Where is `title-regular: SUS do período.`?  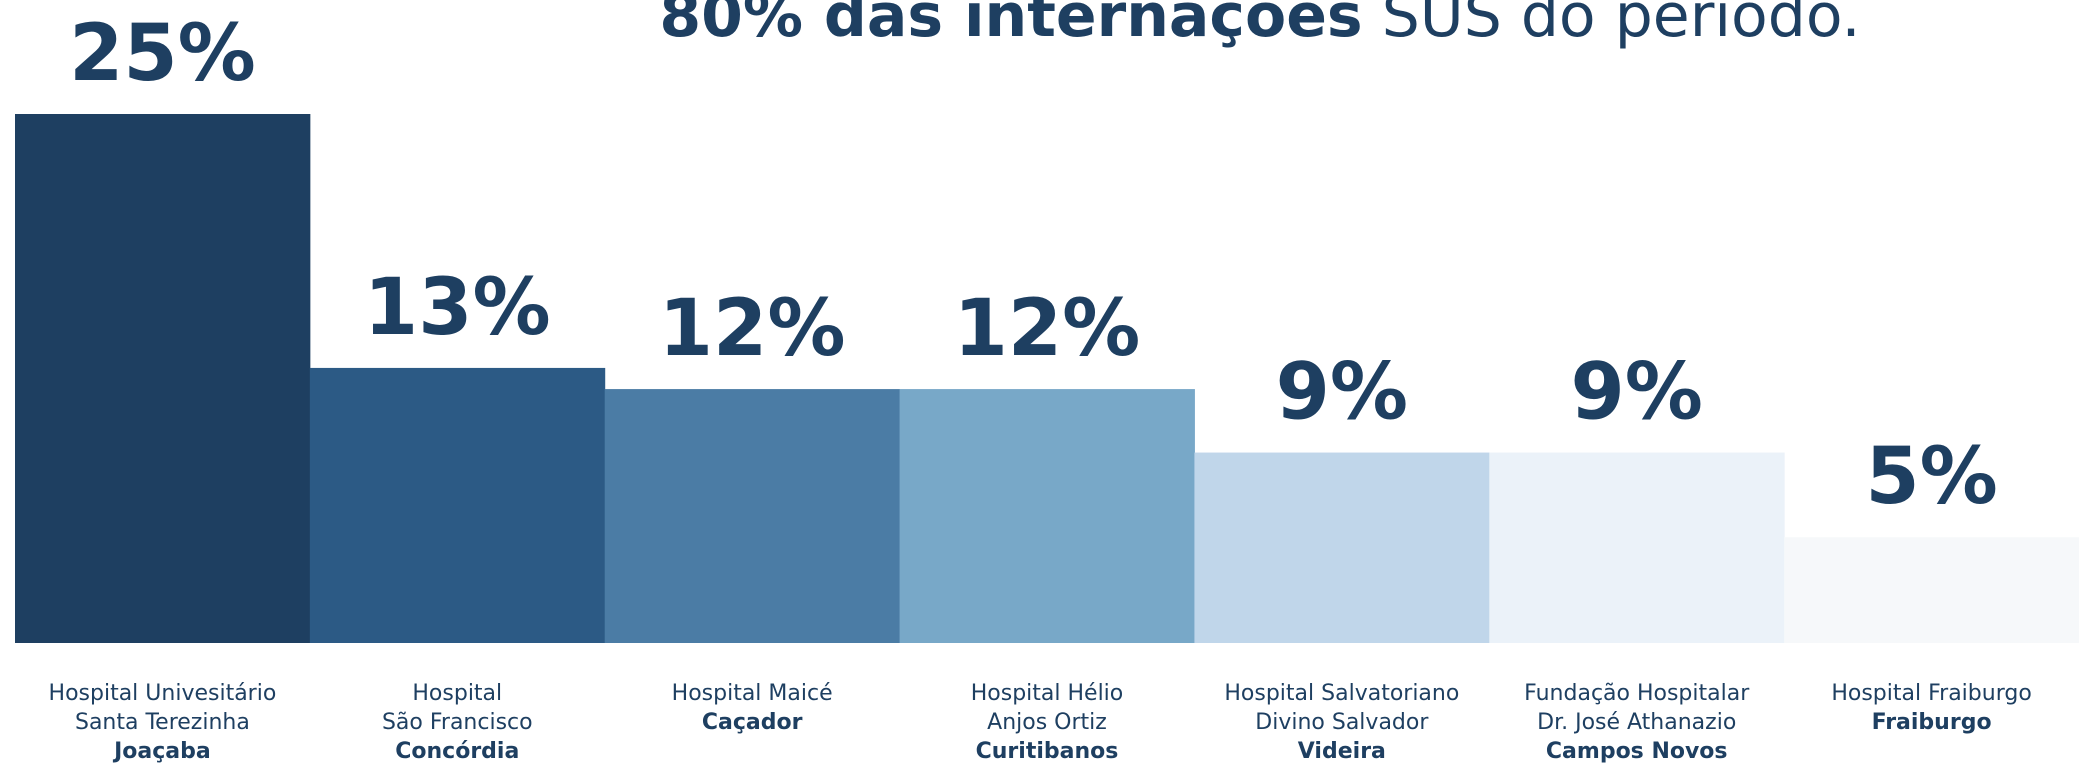
title-regular: SUS do período. is located at coordinates (1621, 25).